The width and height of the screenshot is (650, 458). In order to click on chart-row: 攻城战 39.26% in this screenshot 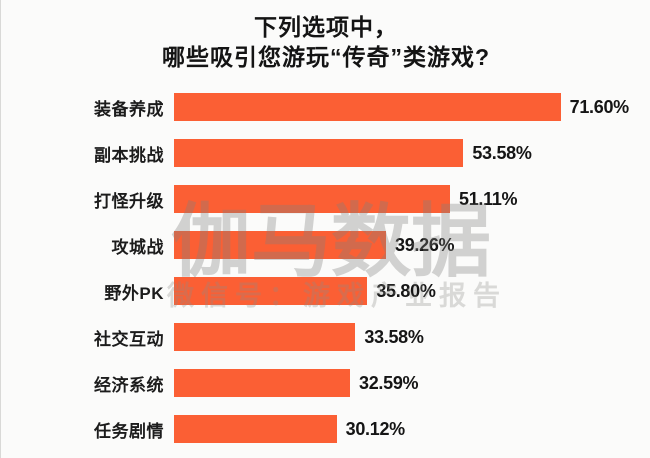, I will do `click(325, 245)`.